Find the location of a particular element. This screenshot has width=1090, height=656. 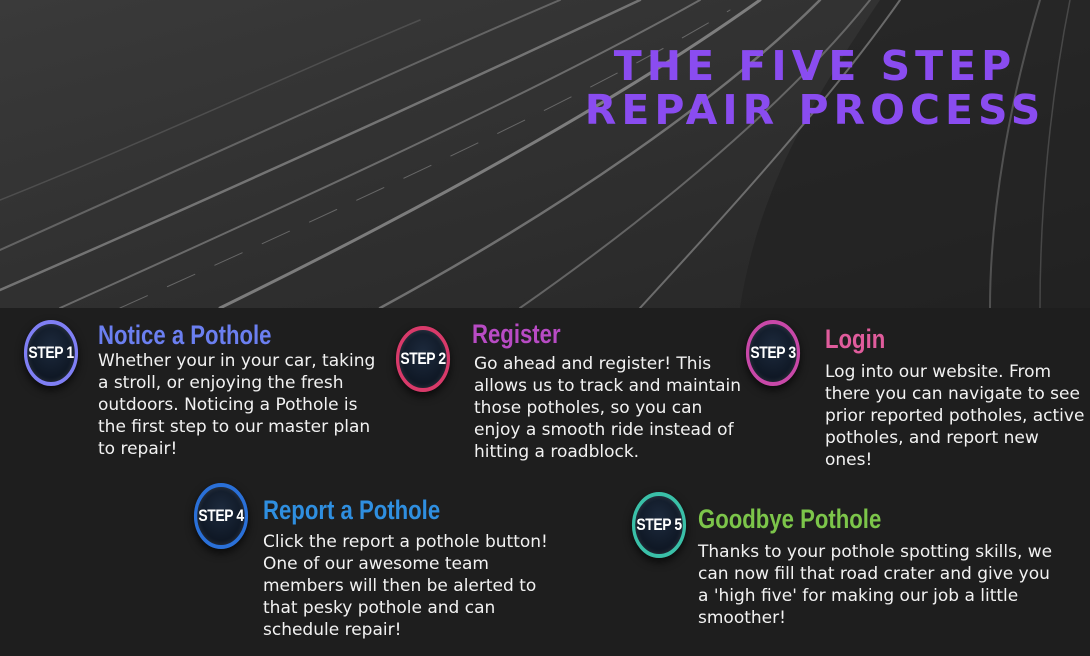

step-4-badge-label: STEP 4 is located at coordinates (221, 515).